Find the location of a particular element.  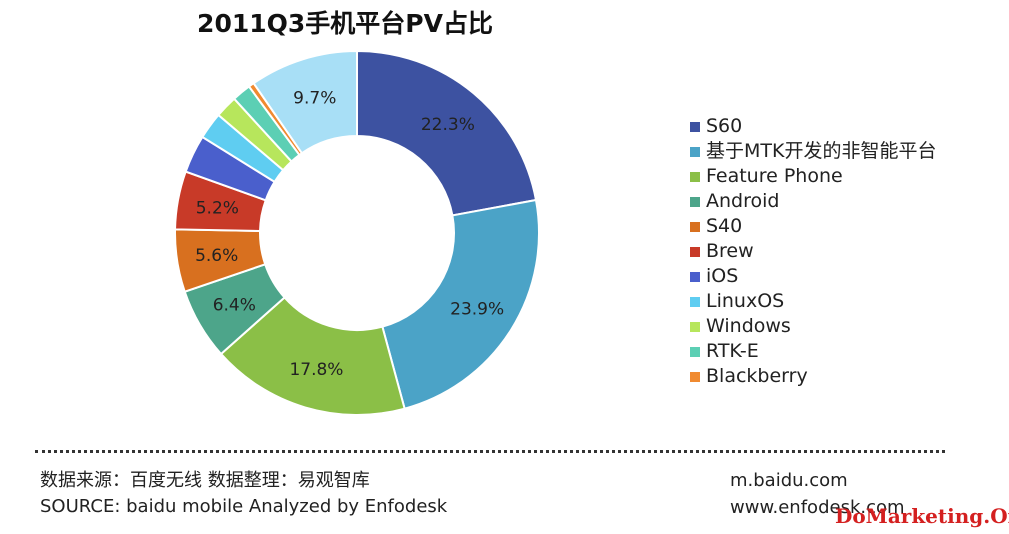

legend-item: Brew is located at coordinates (813, 251).